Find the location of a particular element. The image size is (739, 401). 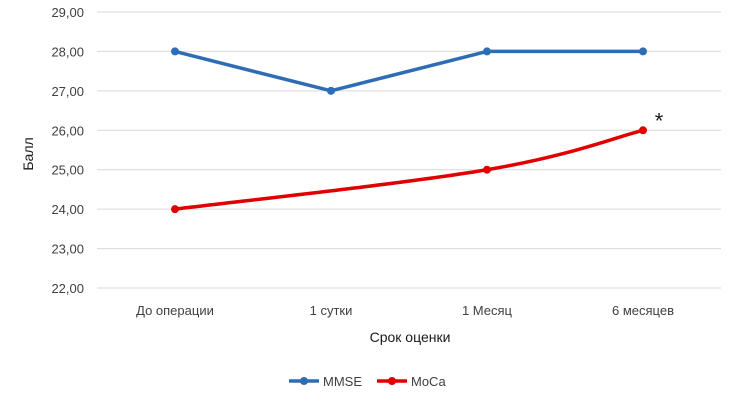

y-axis-label: Балл is located at coordinates (28, 153).